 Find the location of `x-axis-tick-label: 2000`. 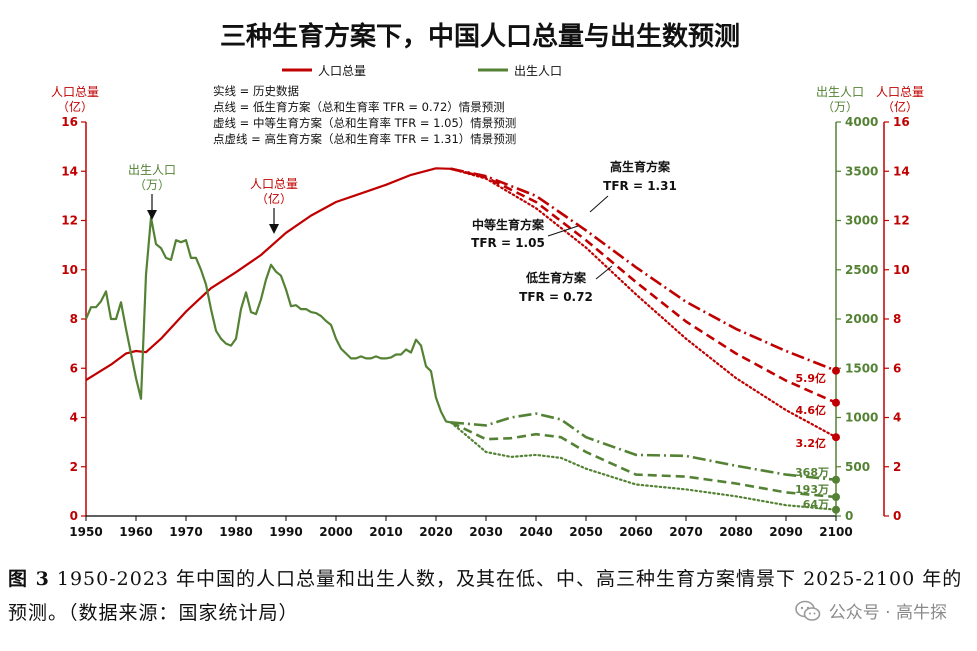

x-axis-tick-label: 2000 is located at coordinates (335, 532).